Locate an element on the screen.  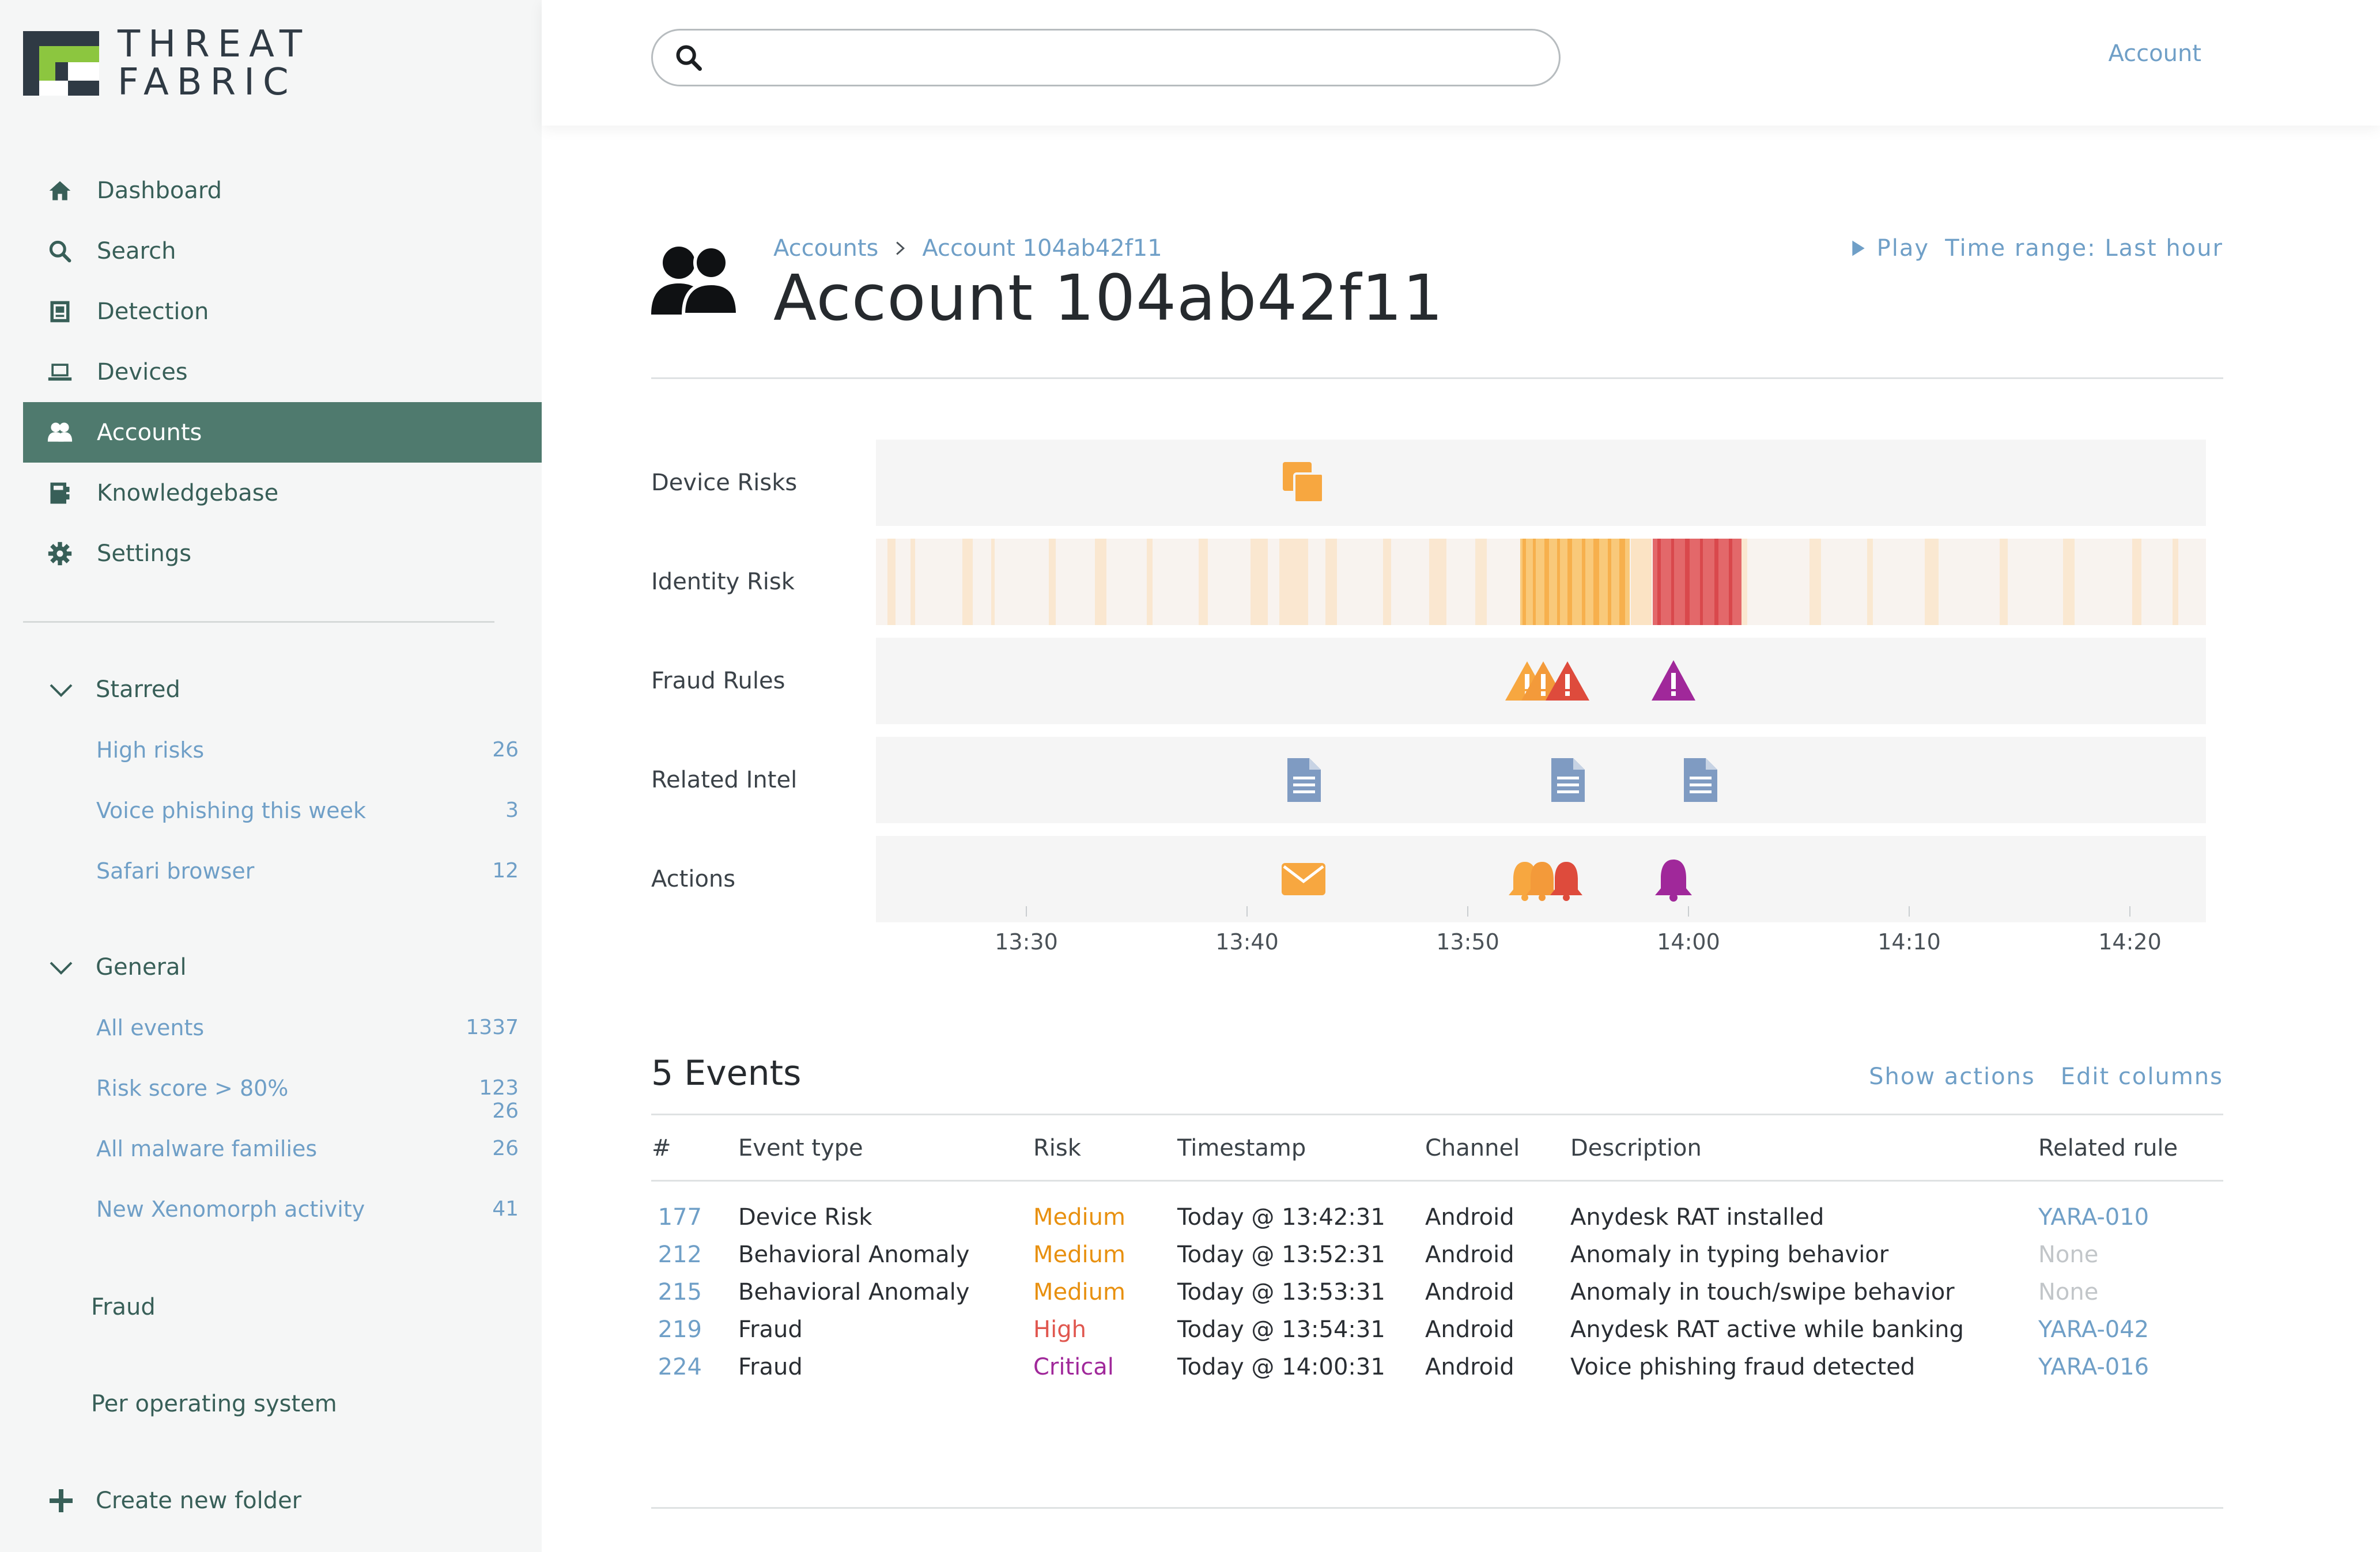
column-header-timestamp: Timestamp is located at coordinates (1301, 1149).